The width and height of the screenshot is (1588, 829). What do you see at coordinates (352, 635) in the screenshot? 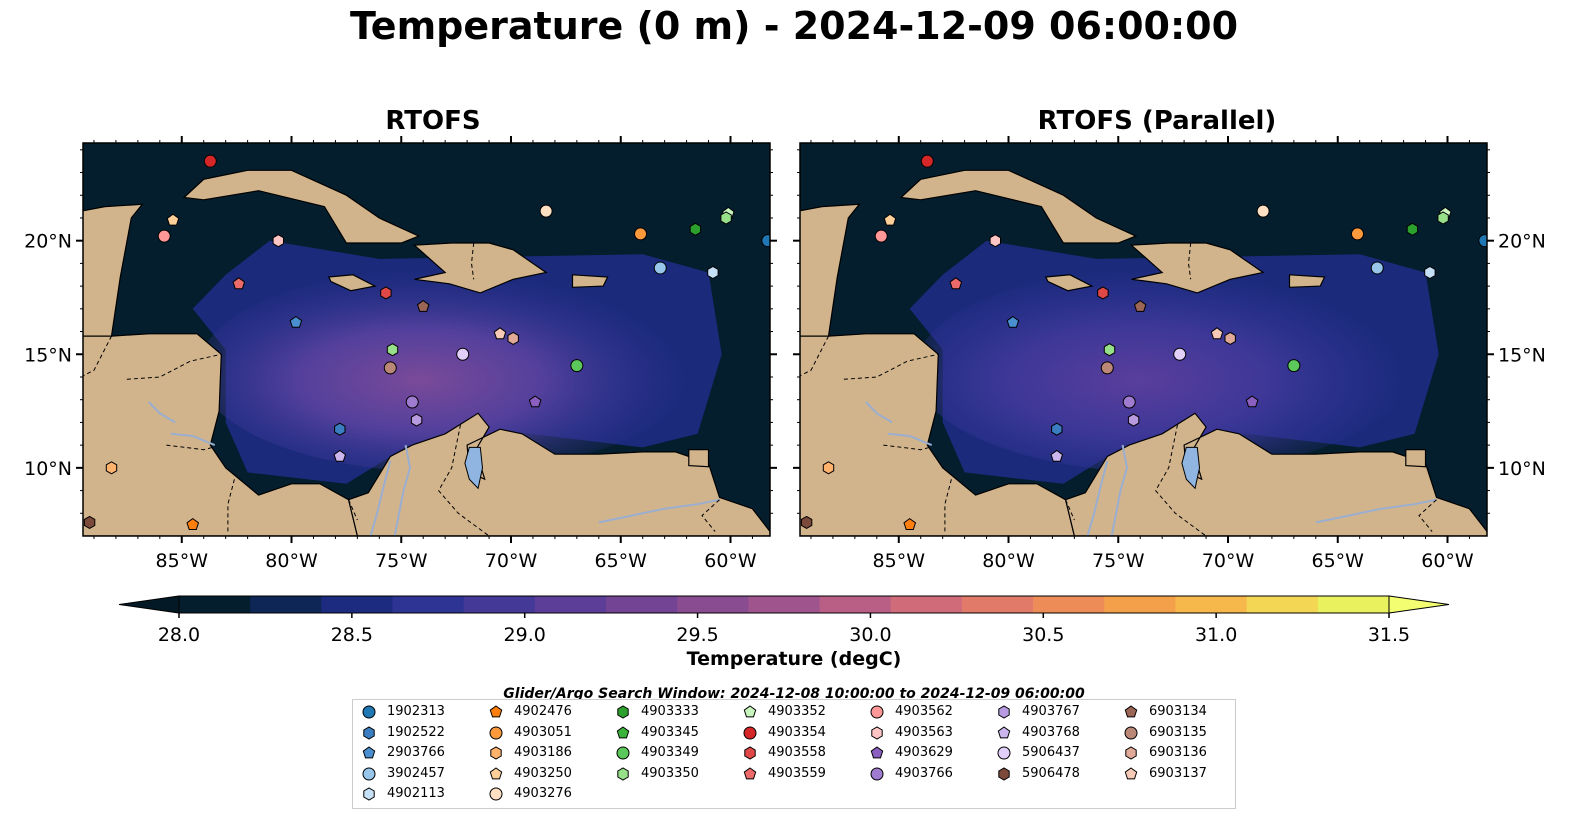
I see `colorbar-tick-label: 28.5` at bounding box center [352, 635].